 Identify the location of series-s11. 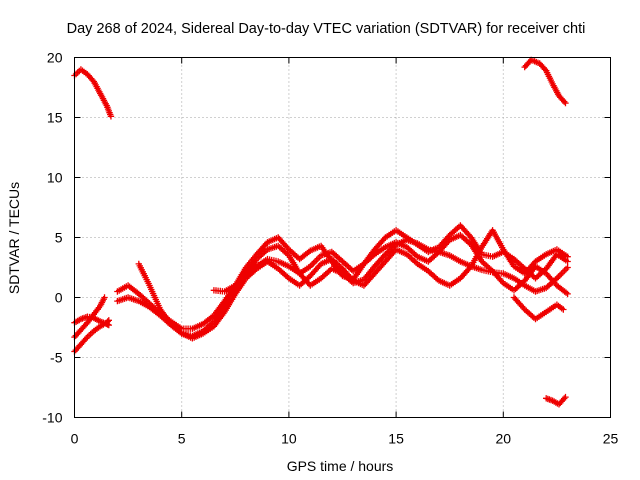
(556, 400).